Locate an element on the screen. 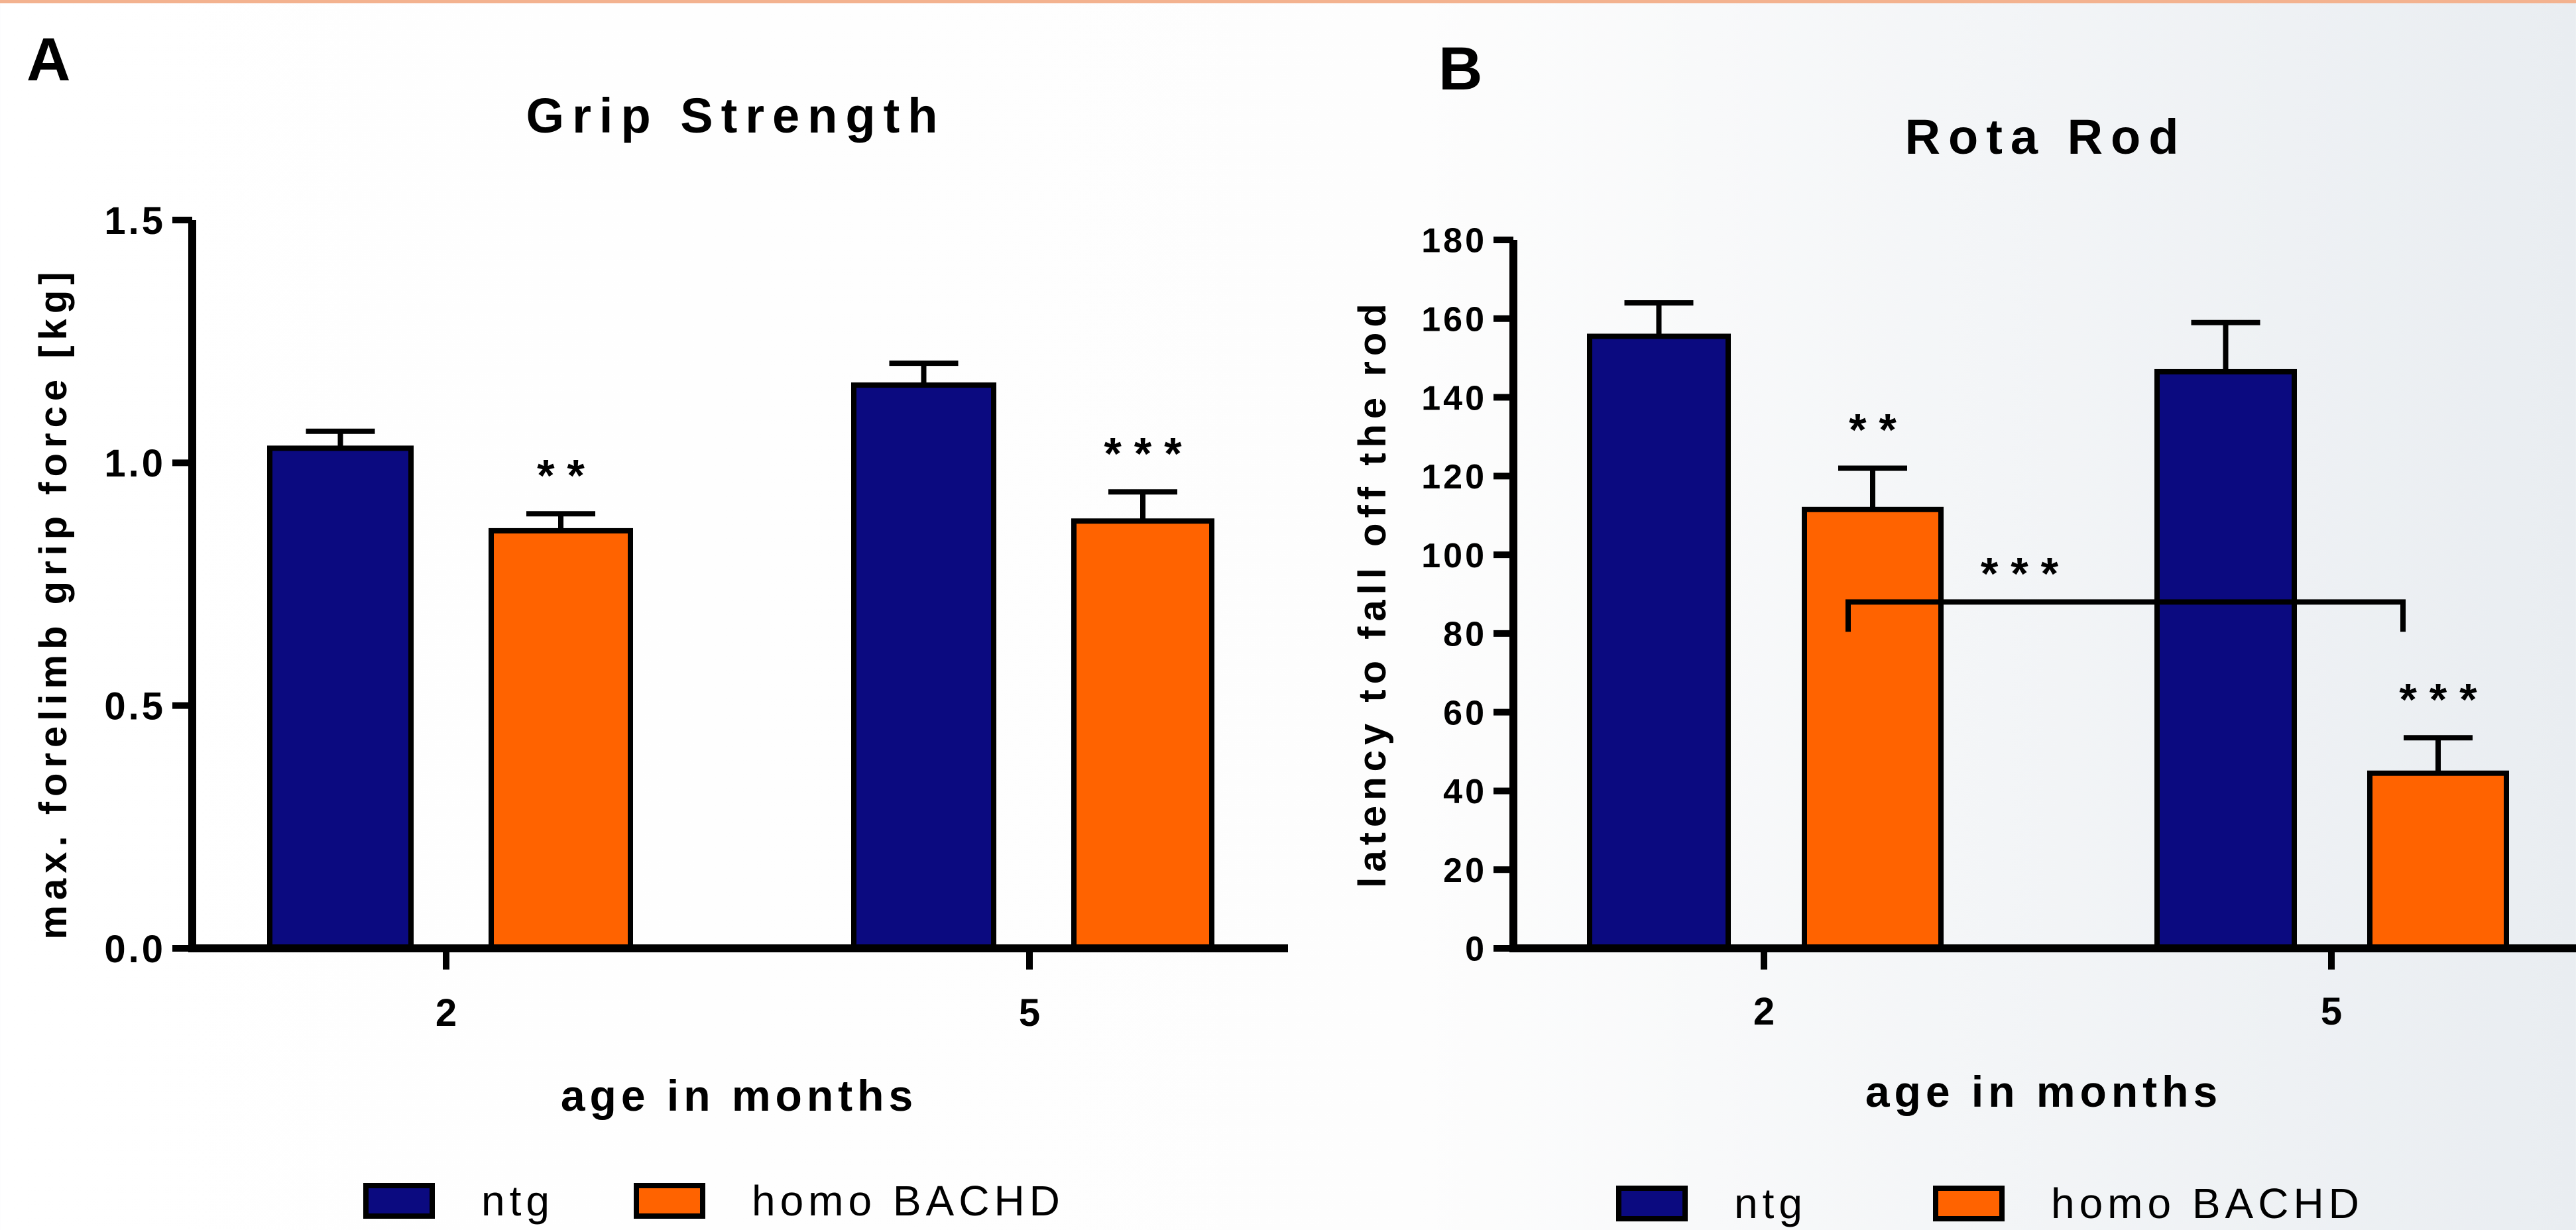 The height and width of the screenshot is (1230, 2576). chart-title: Grip Strength is located at coordinates (736, 115).